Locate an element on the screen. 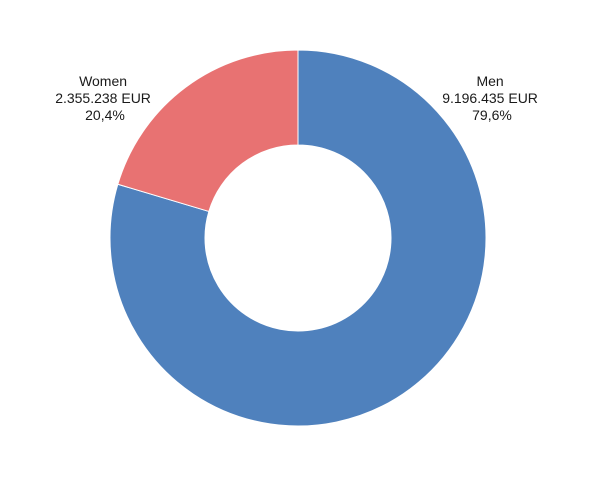 The width and height of the screenshot is (600, 482). slice-label-women-name: Women is located at coordinates (103, 81).